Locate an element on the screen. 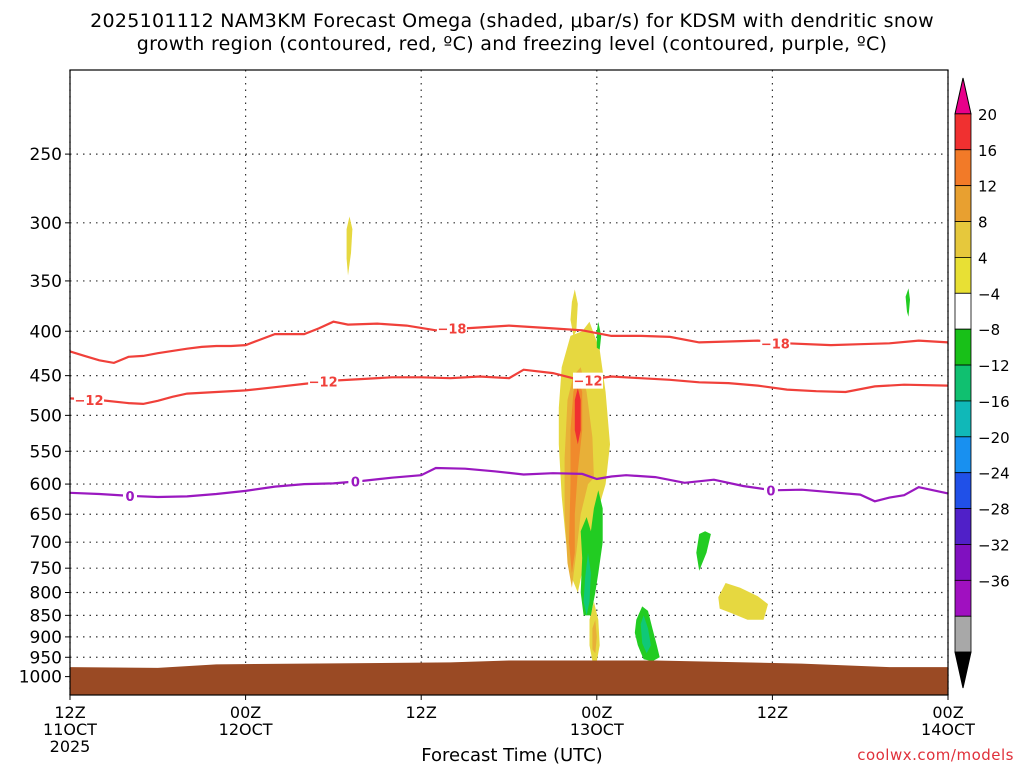 The height and width of the screenshot is (768, 1024). colorbar-arrow-top is located at coordinates (963, 96).